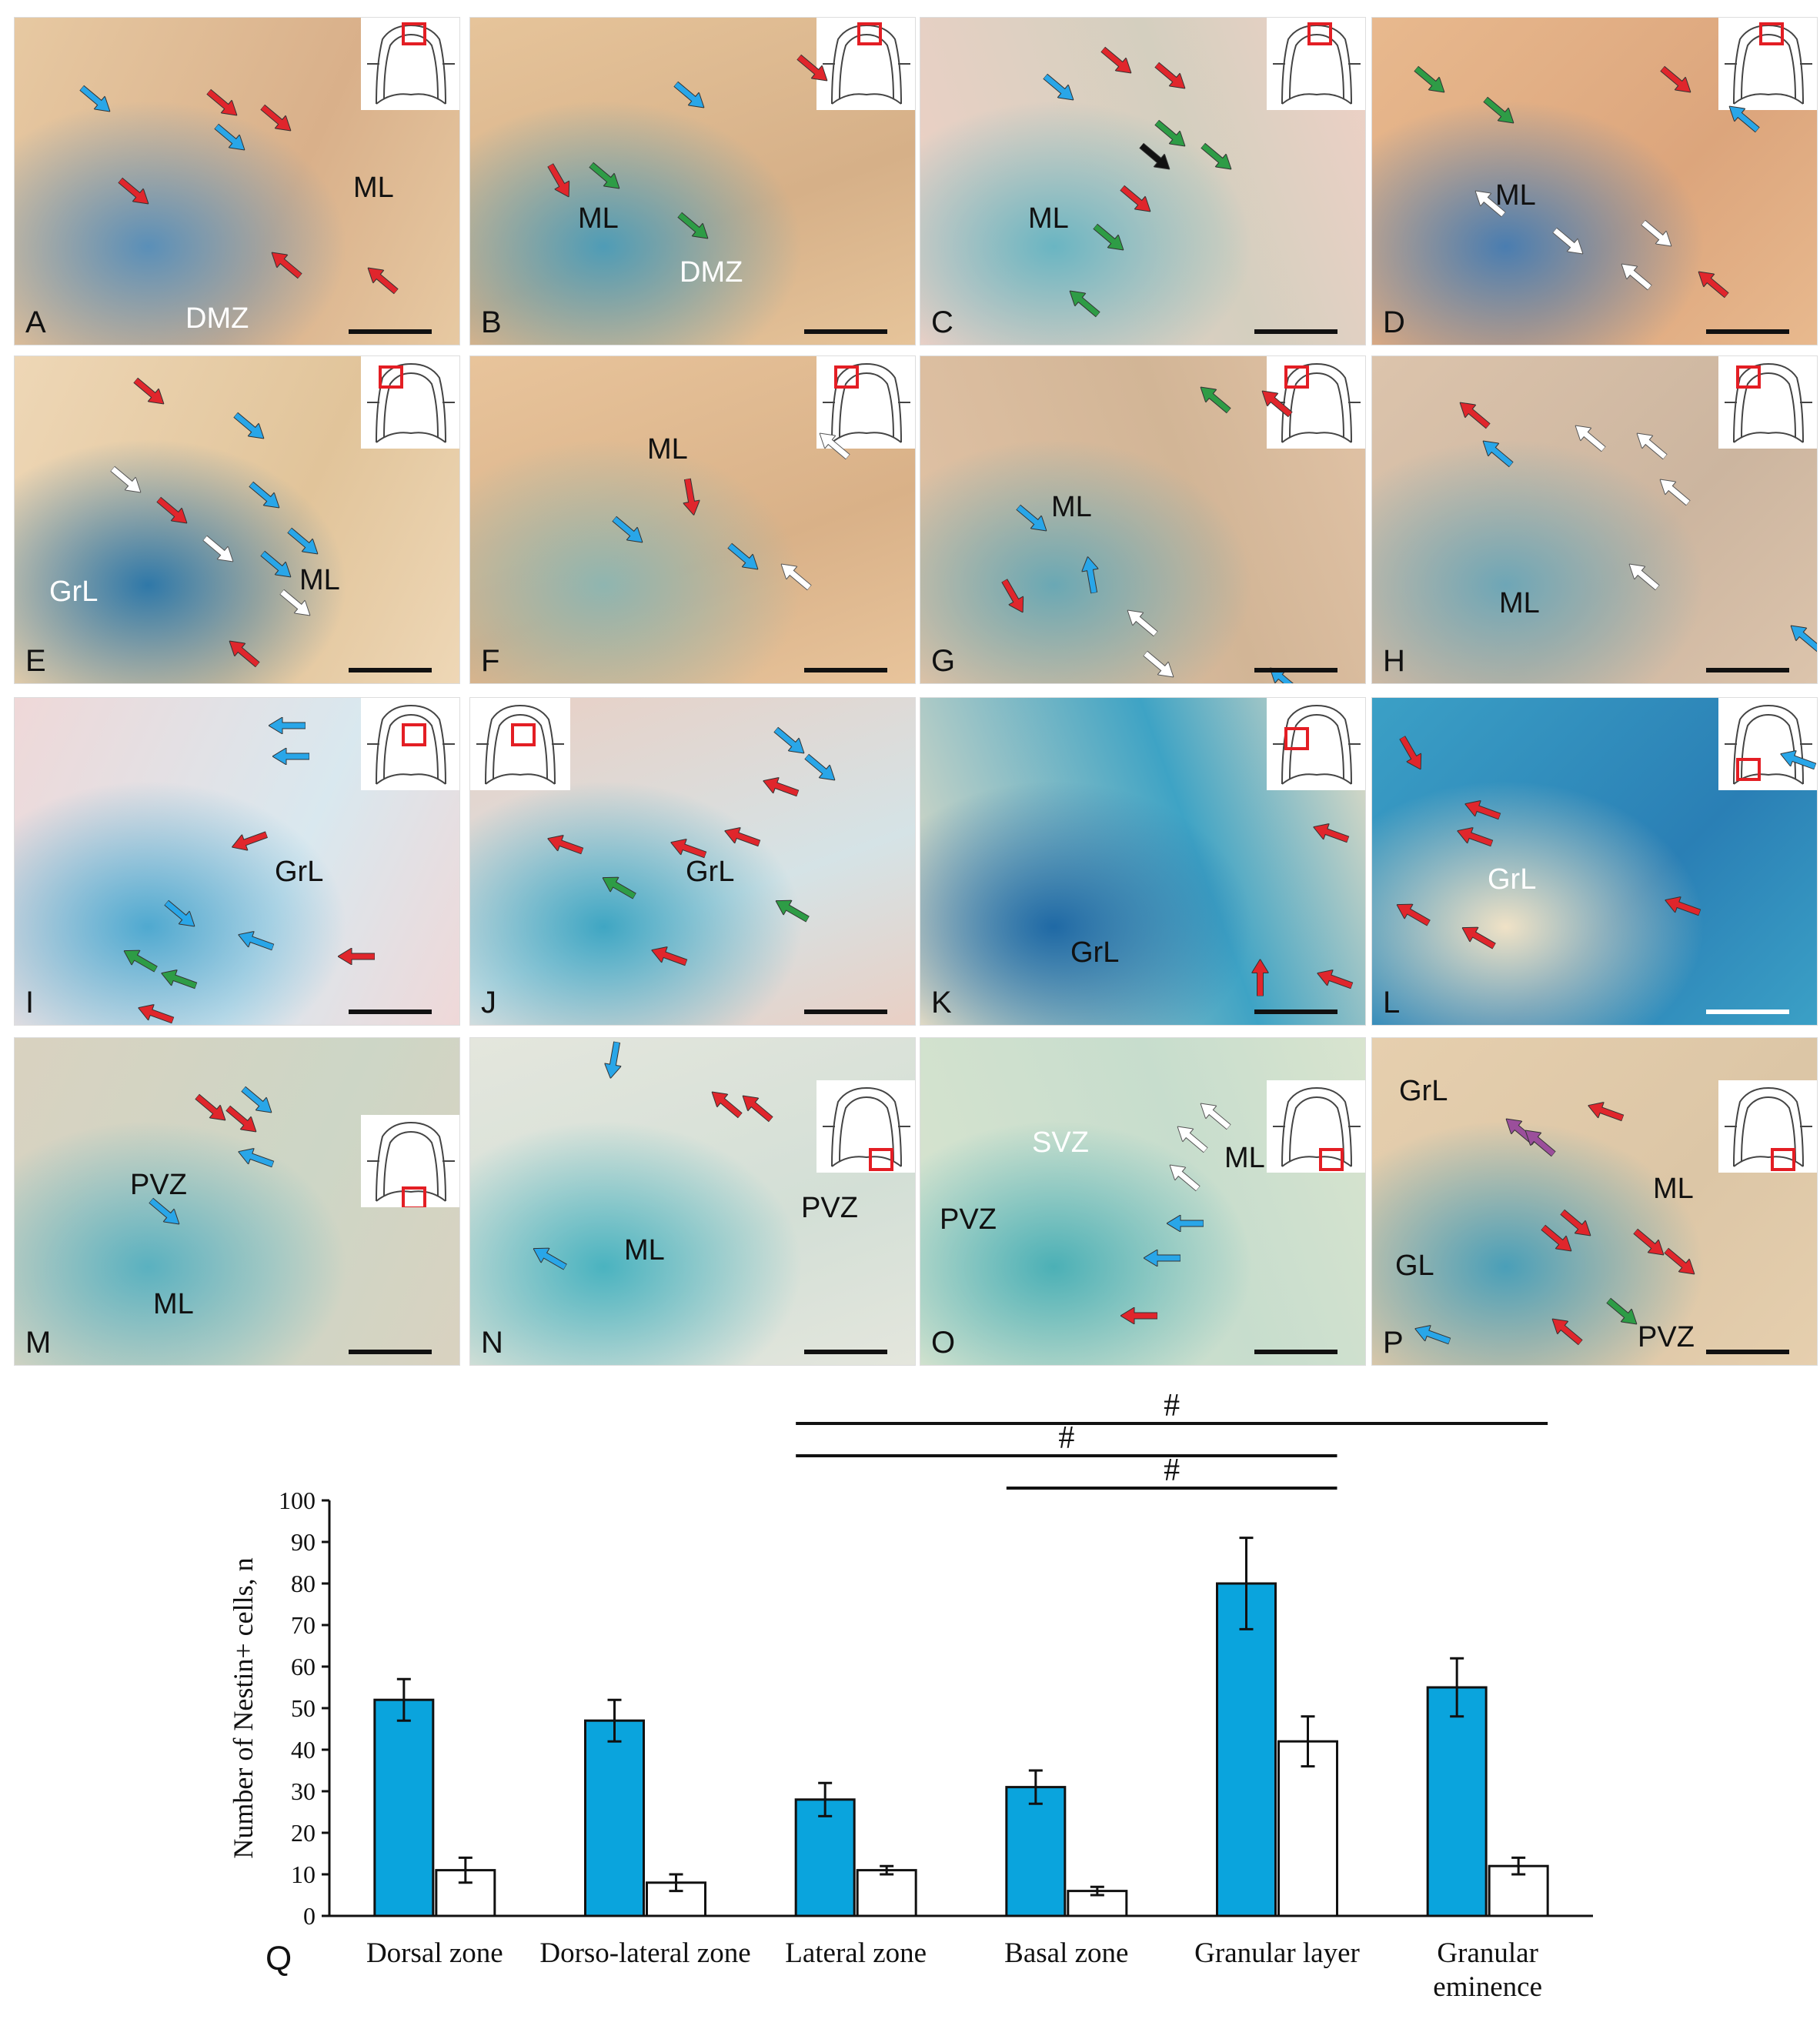 Image resolution: width=1820 pixels, height=2029 pixels. What do you see at coordinates (492, 322) in the screenshot?
I see `panel-letter: B` at bounding box center [492, 322].